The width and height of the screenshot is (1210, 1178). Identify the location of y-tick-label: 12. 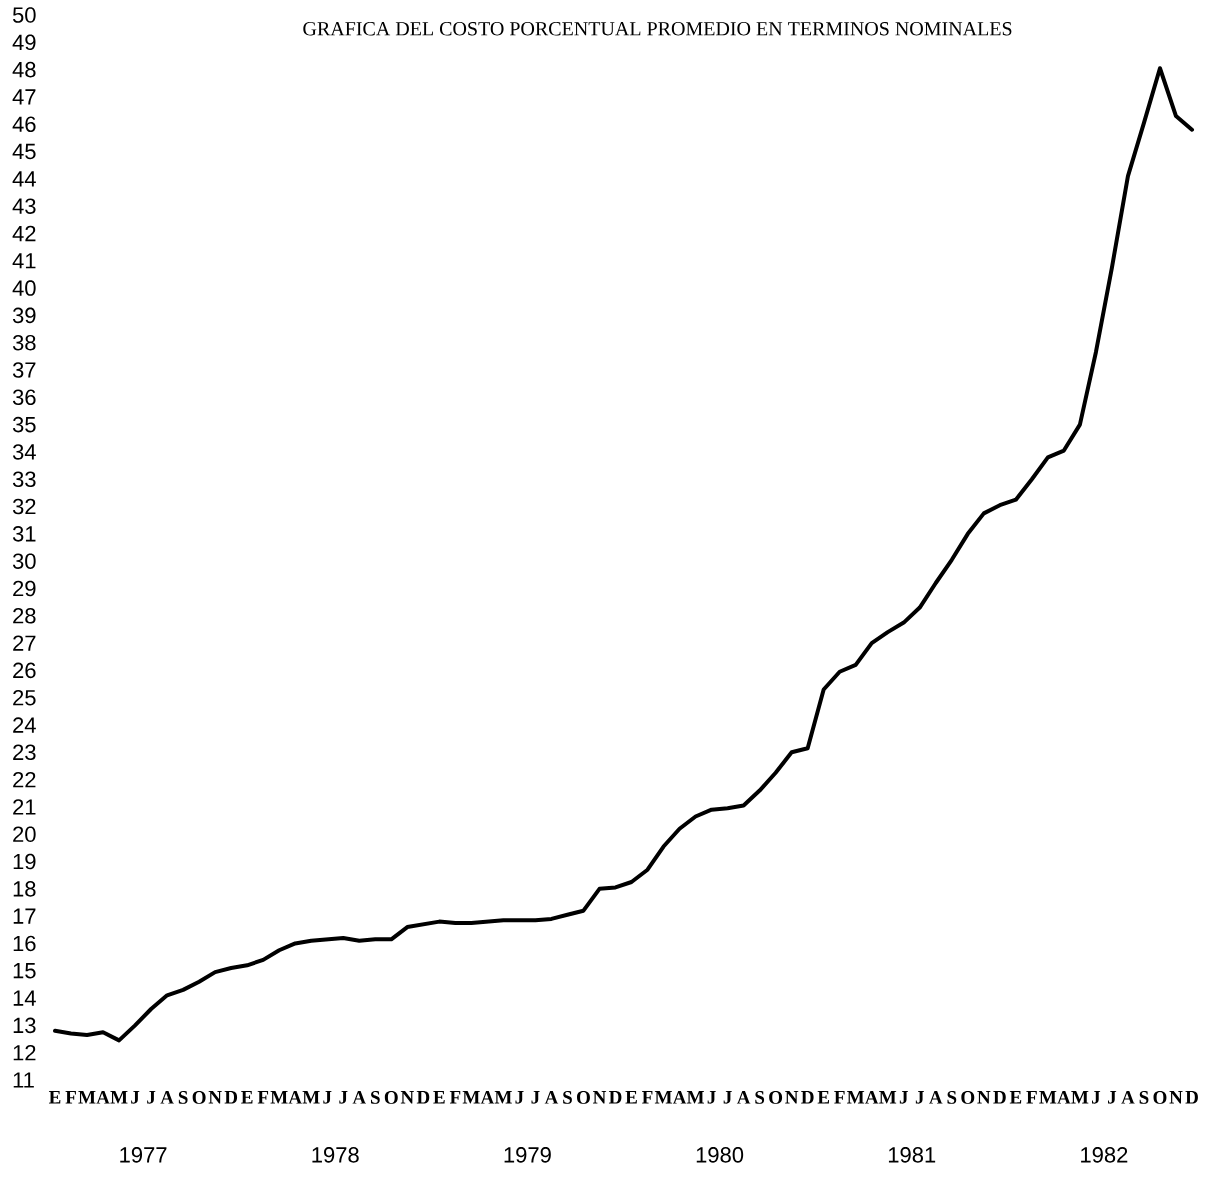
(24, 1053).